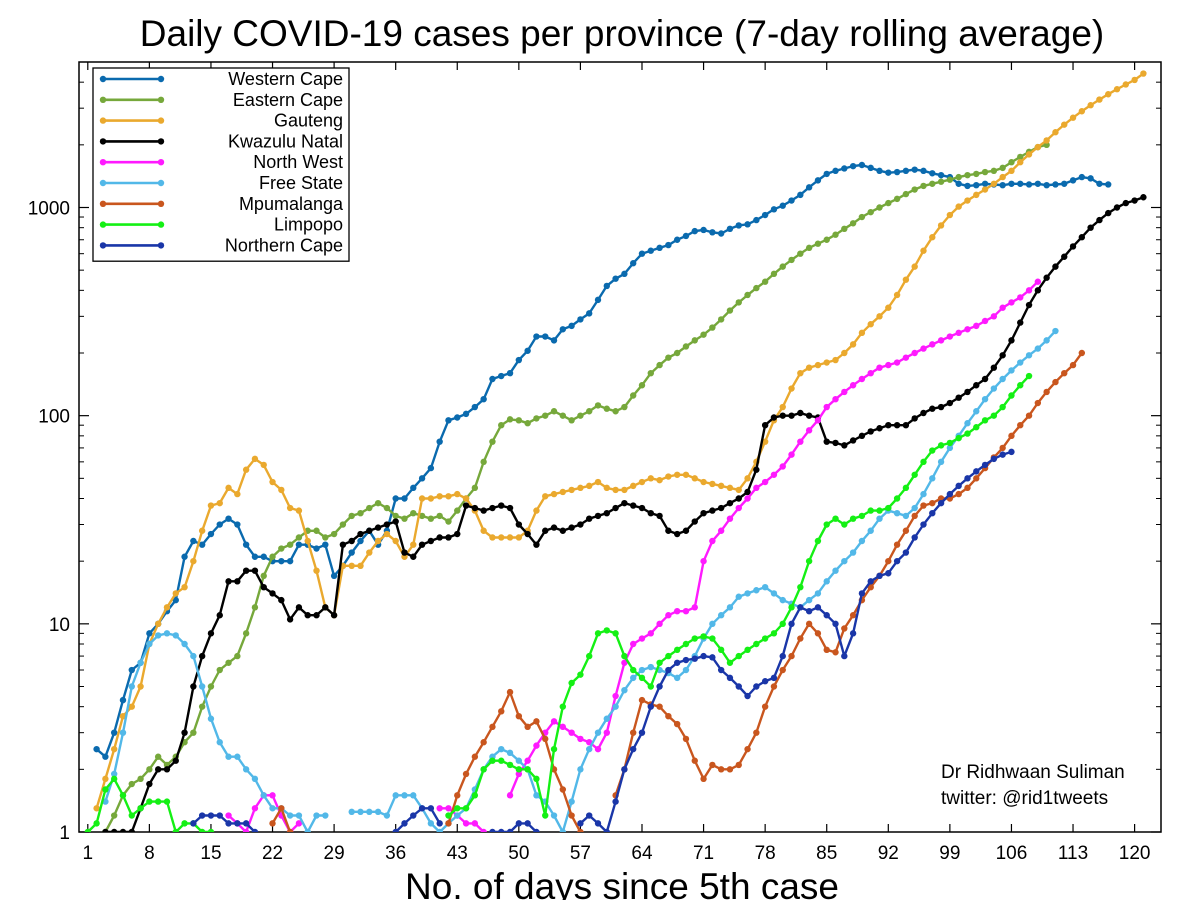 Image resolution: width=1200 pixels, height=900 pixels. What do you see at coordinates (291, 204) in the screenshot?
I see `legend-label: Mpumalanga` at bounding box center [291, 204].